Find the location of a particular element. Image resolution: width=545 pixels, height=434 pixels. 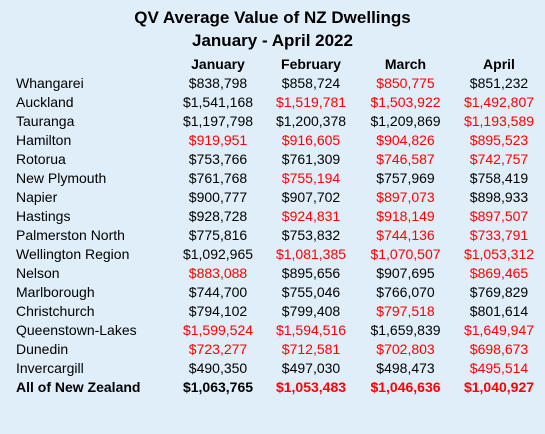

value-cell-february: $1,200,378 is located at coordinates (311, 121).